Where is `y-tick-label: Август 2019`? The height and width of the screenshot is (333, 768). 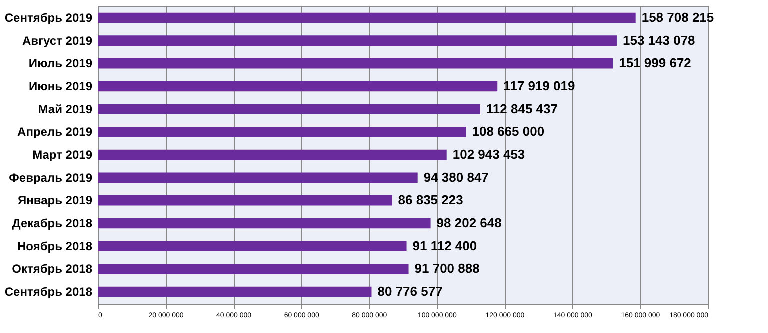 y-tick-label: Август 2019 is located at coordinates (57, 41).